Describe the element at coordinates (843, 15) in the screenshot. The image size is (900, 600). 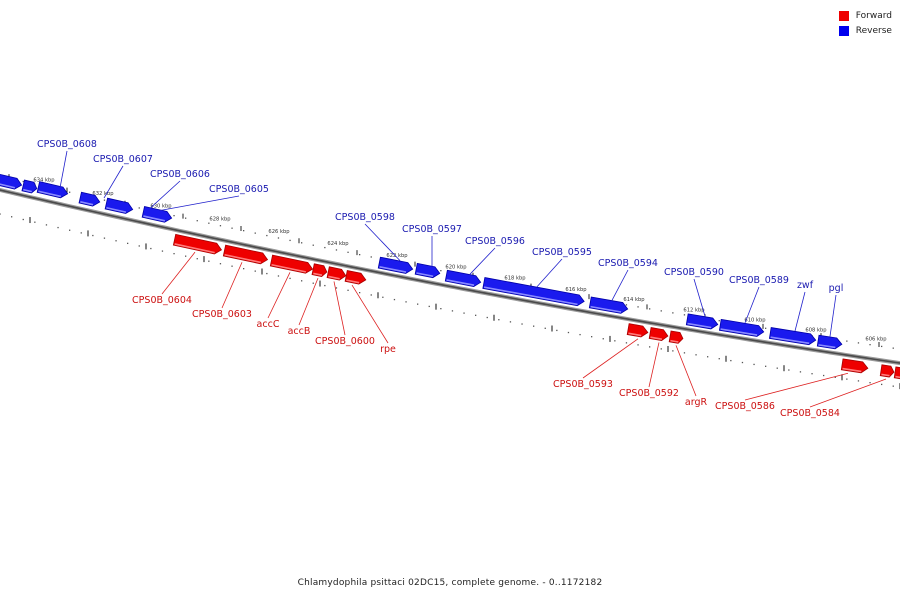
I see `forward-swatch` at that location.